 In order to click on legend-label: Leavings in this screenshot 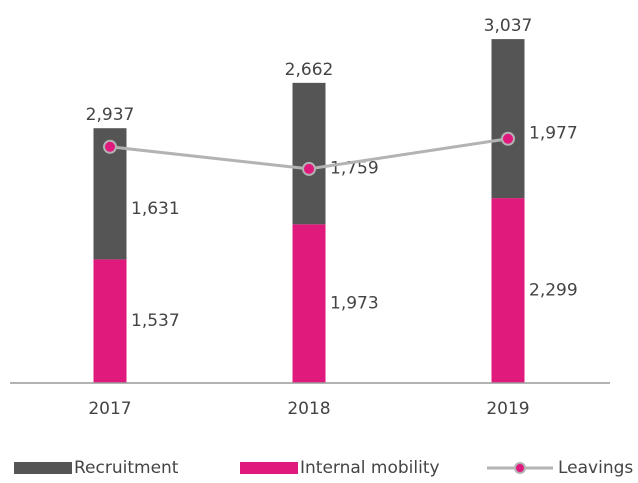, I will do `click(595, 468)`.